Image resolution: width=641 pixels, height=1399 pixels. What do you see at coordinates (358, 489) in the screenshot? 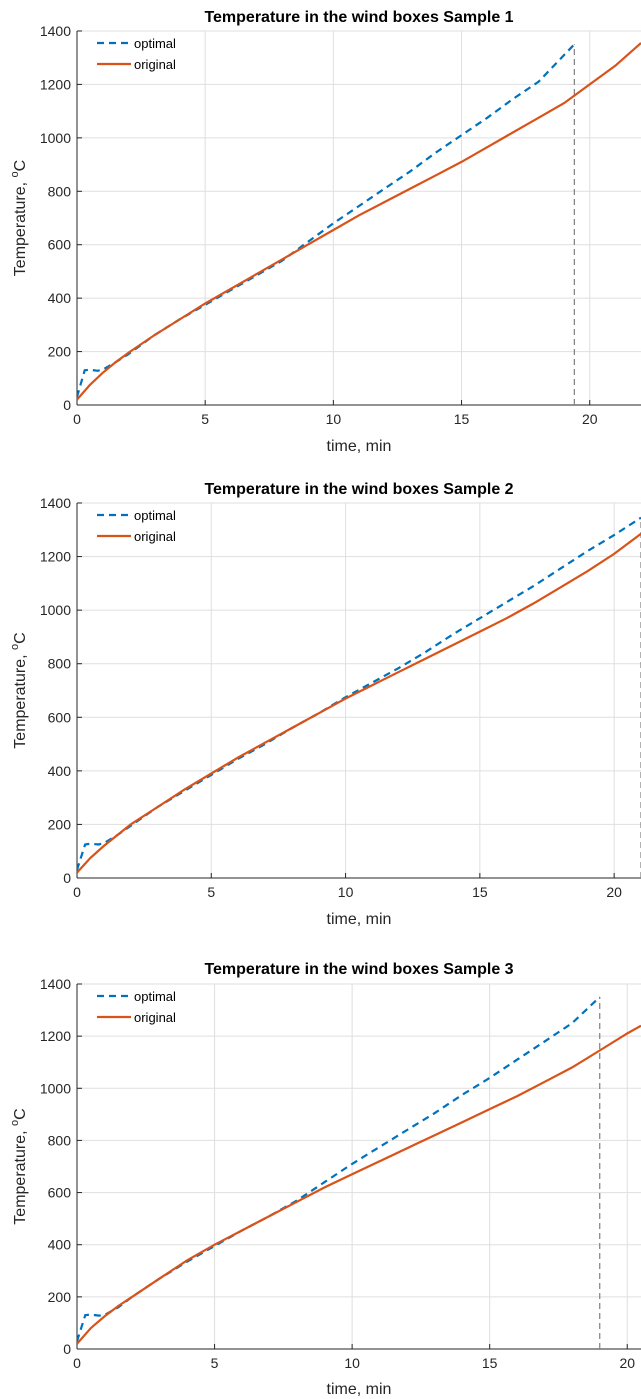
I see `chart-title: Temperature in the wind boxes Sample 2` at bounding box center [358, 489].